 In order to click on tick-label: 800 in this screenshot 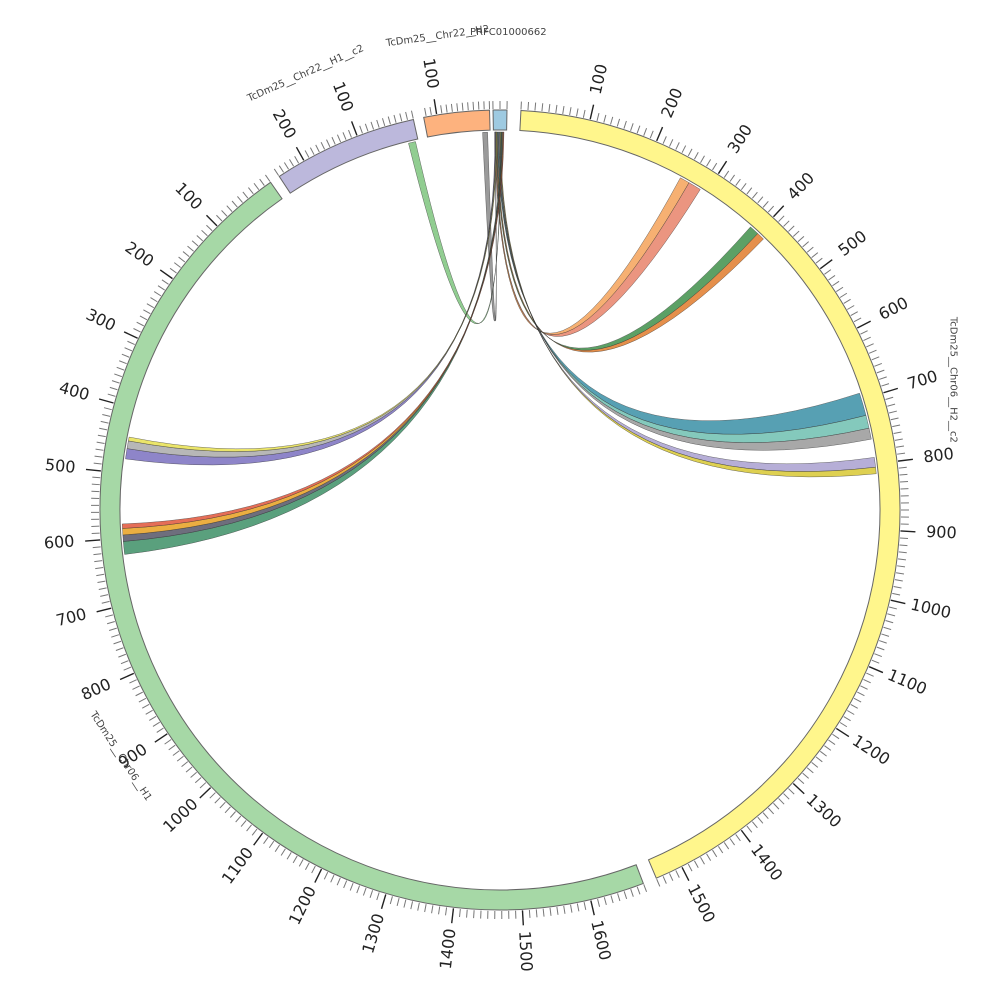, I will do `click(96, 689)`.